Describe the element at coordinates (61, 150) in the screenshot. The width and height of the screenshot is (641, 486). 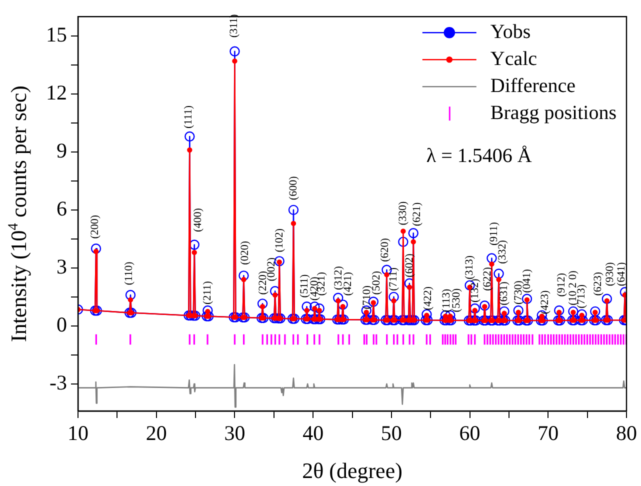
I see `y-tick-label: 9` at that location.